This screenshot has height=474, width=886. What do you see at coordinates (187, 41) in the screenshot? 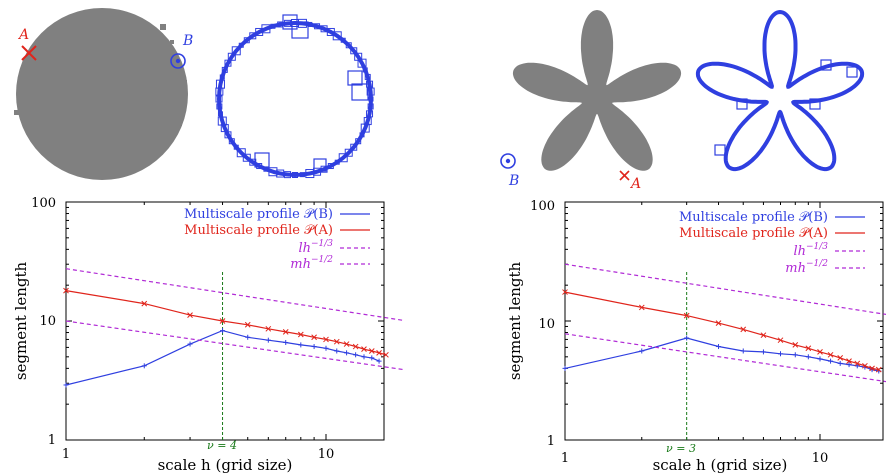
I see `point-B-label: B` at bounding box center [187, 41].